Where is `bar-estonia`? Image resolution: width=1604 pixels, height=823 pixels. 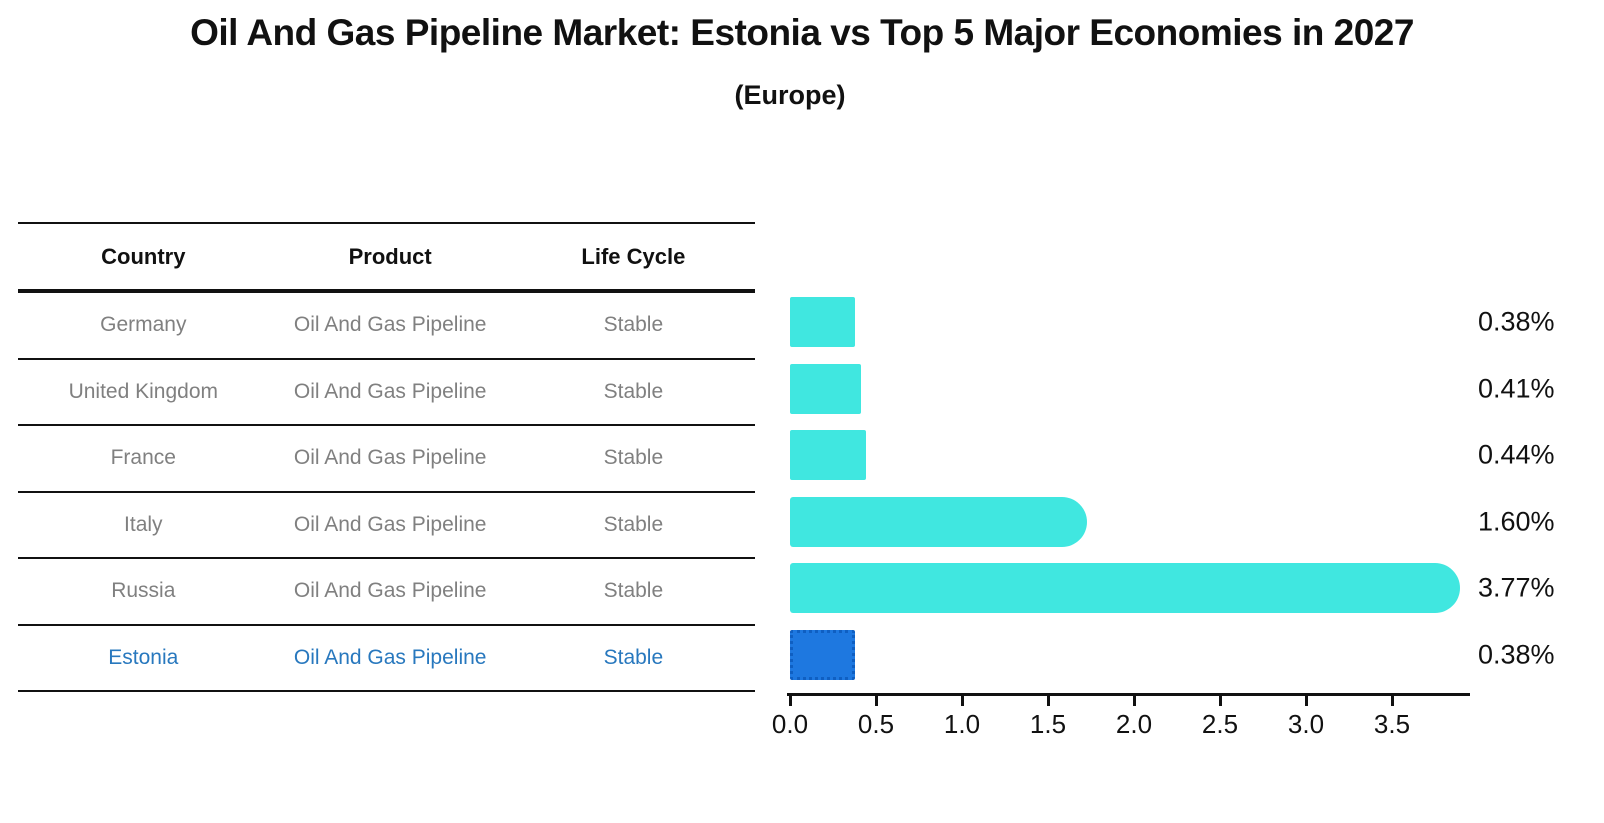
bar-estonia is located at coordinates (823, 654).